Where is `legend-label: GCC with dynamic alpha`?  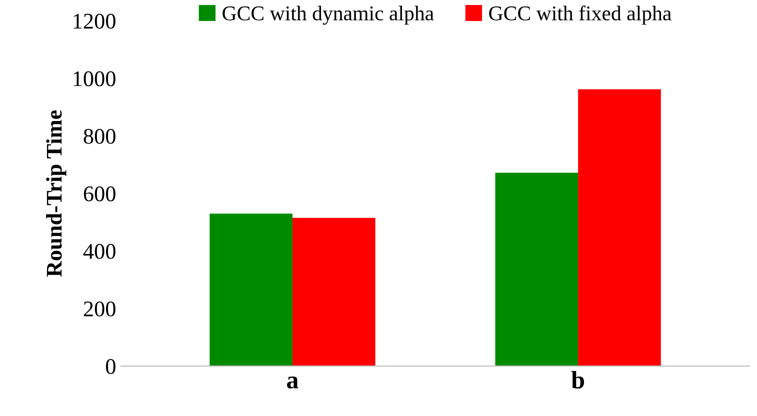
legend-label: GCC with dynamic alpha is located at coordinates (328, 15).